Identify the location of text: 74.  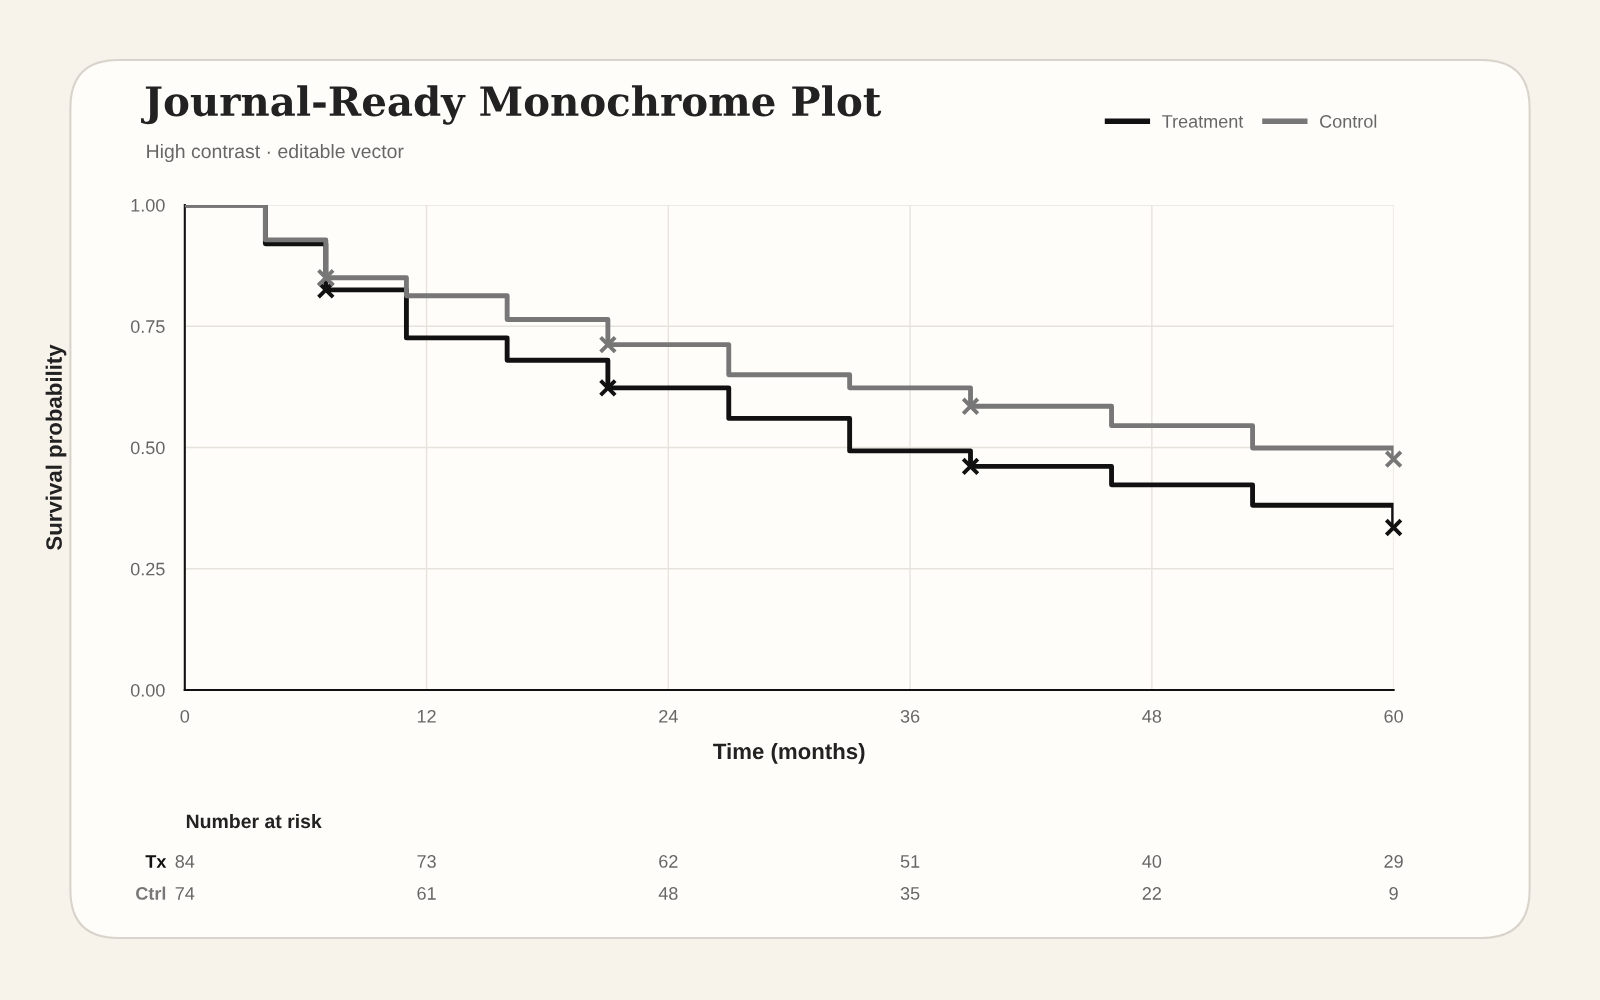
(185, 893).